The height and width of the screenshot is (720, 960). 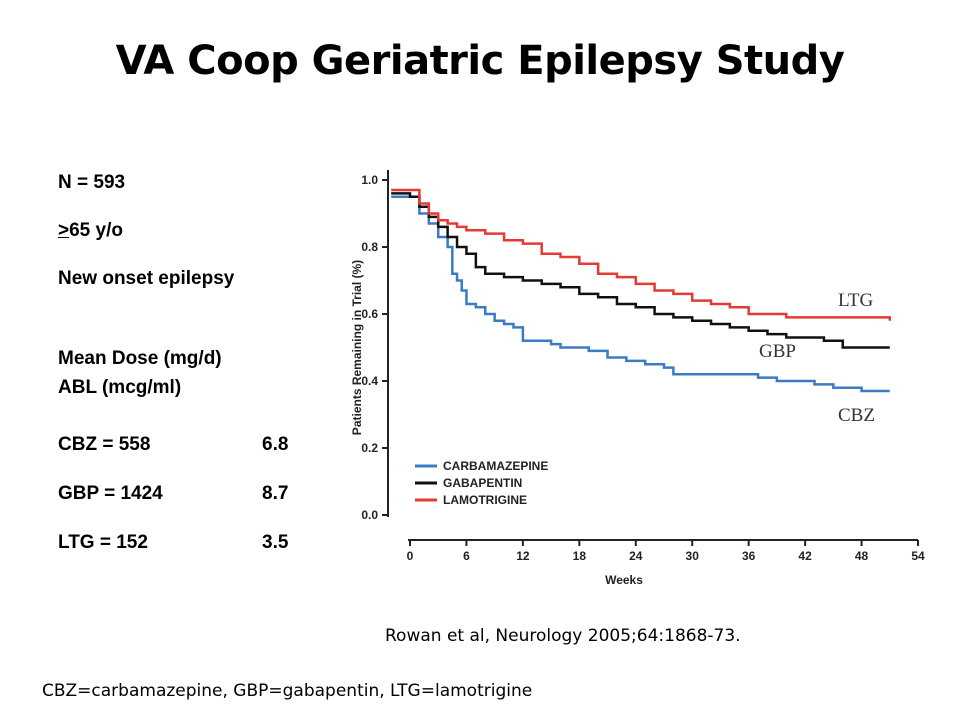 I want to click on y-tick-label: 0.4, so click(x=369, y=381).